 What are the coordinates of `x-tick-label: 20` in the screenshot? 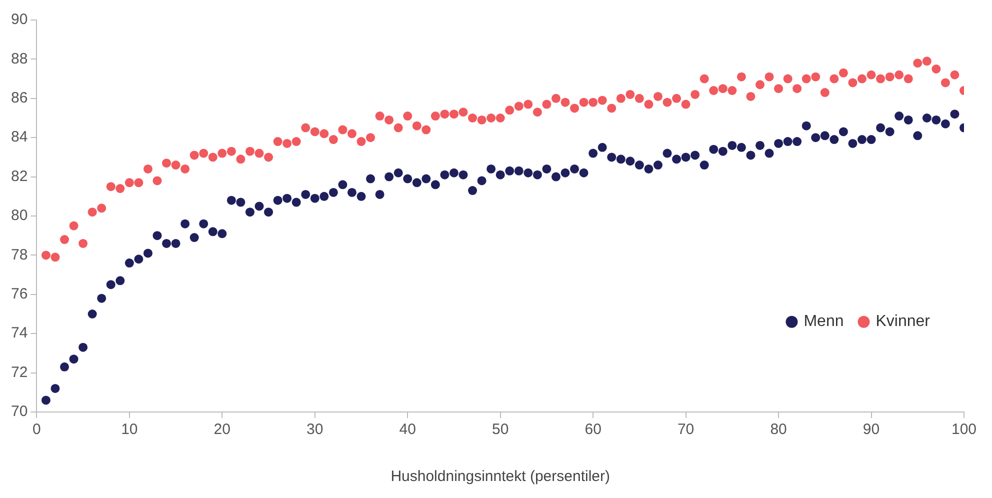 It's located at (222, 429).